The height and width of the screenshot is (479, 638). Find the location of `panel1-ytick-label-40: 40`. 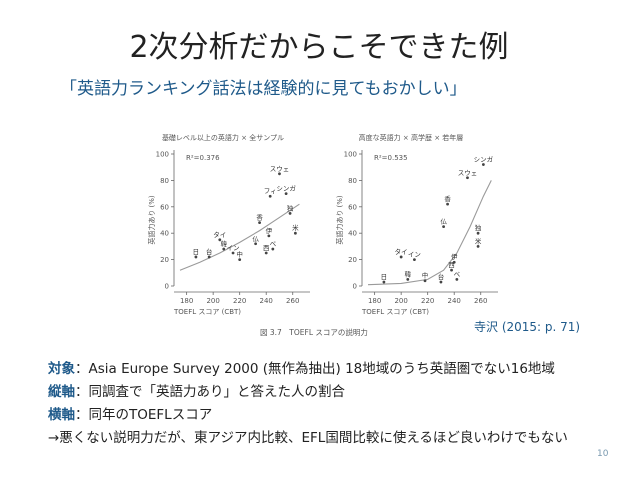

panel1-ytick-label-40: 40 is located at coordinates (164, 234).